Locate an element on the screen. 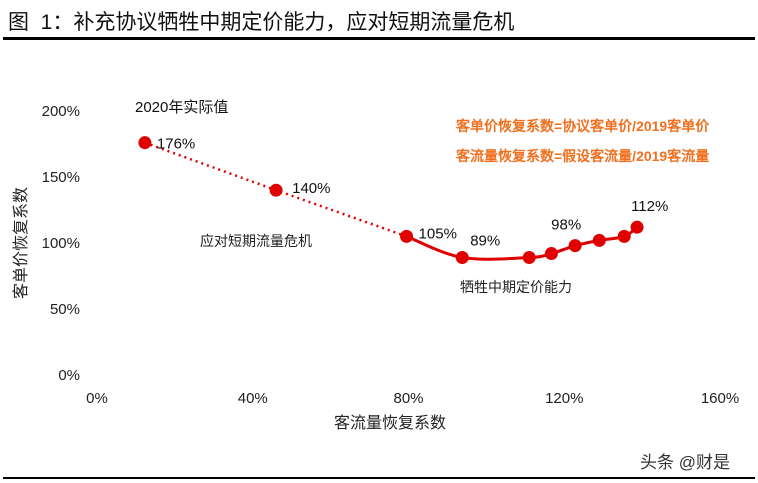 This screenshot has width=758, height=483. y-tick-label: 100% is located at coordinates (61, 243).